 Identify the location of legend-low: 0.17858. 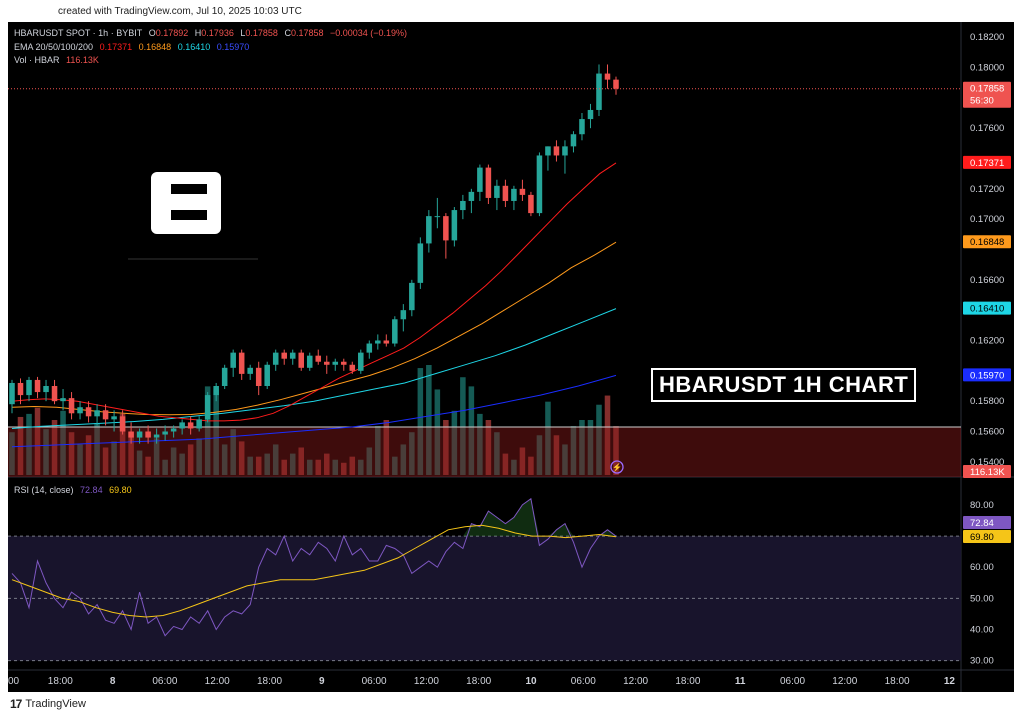
(261, 33).